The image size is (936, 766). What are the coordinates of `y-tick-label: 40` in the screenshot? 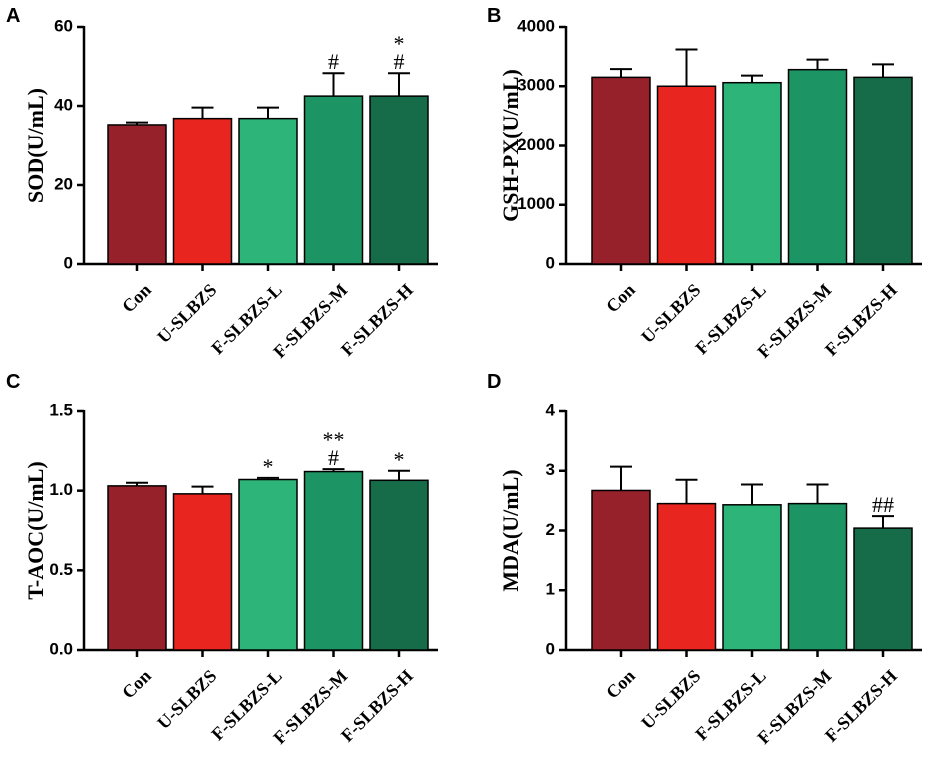 It's located at (63, 104).